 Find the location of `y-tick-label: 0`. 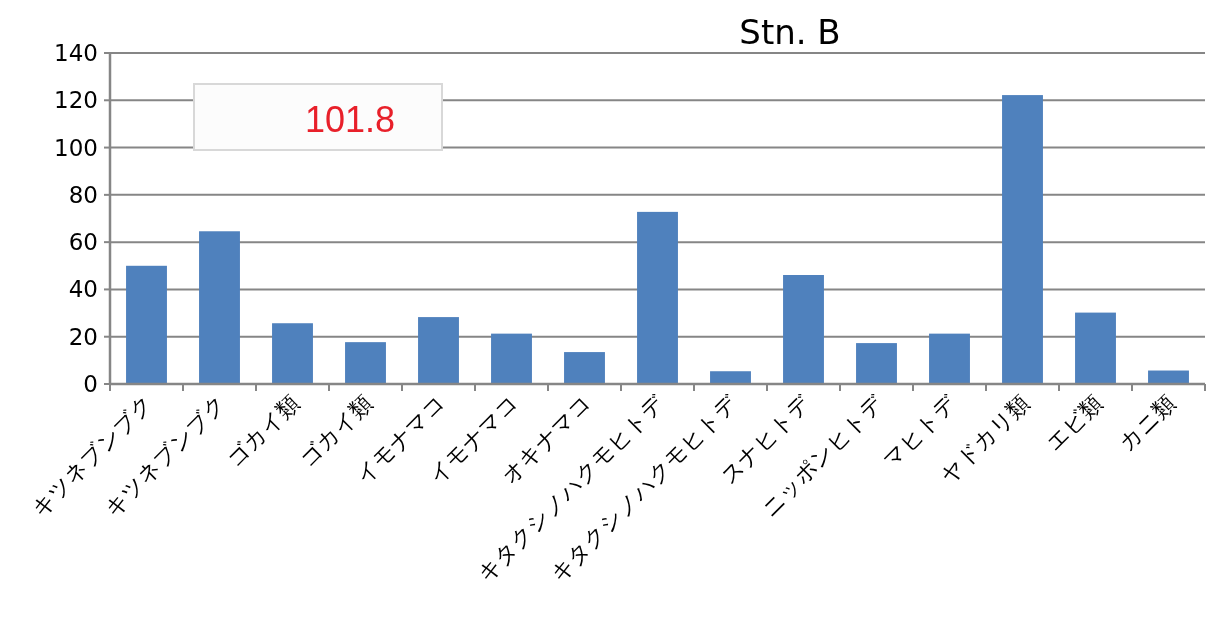

y-tick-label: 0 is located at coordinates (90, 384).